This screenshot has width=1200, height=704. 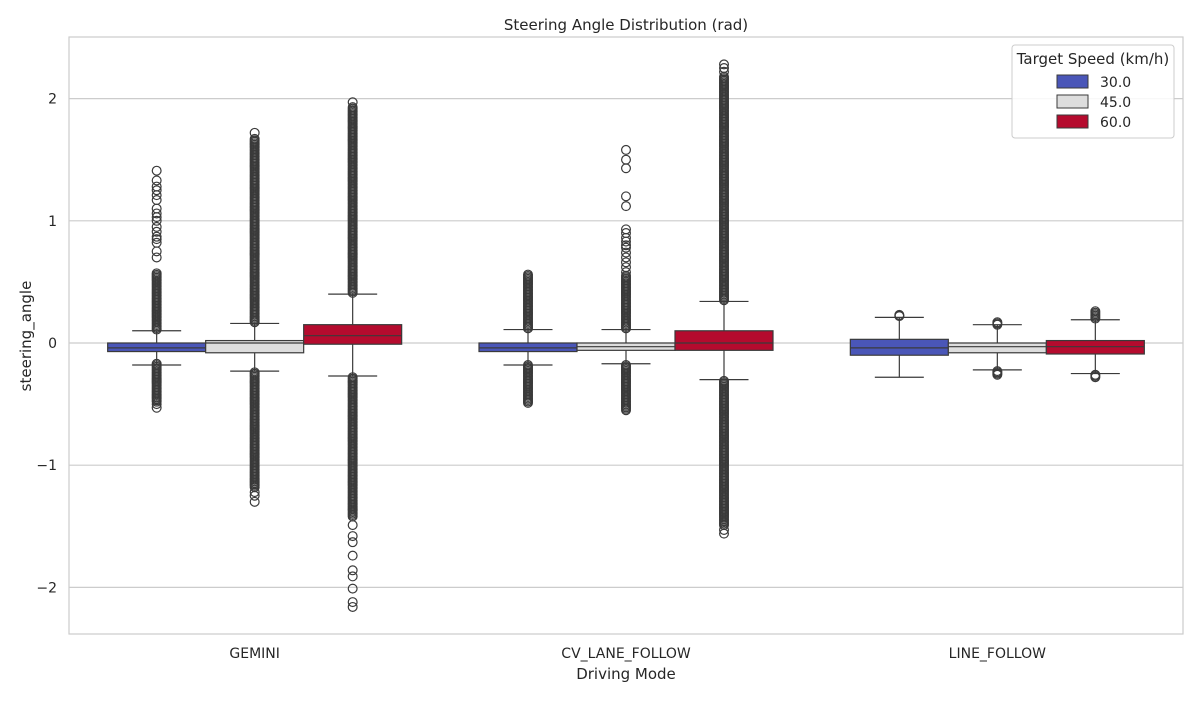 I want to click on x-tick-layer: GEMINI CV_LANE_FOLLOW LINE_FOLLOW, so click(x=637, y=654).